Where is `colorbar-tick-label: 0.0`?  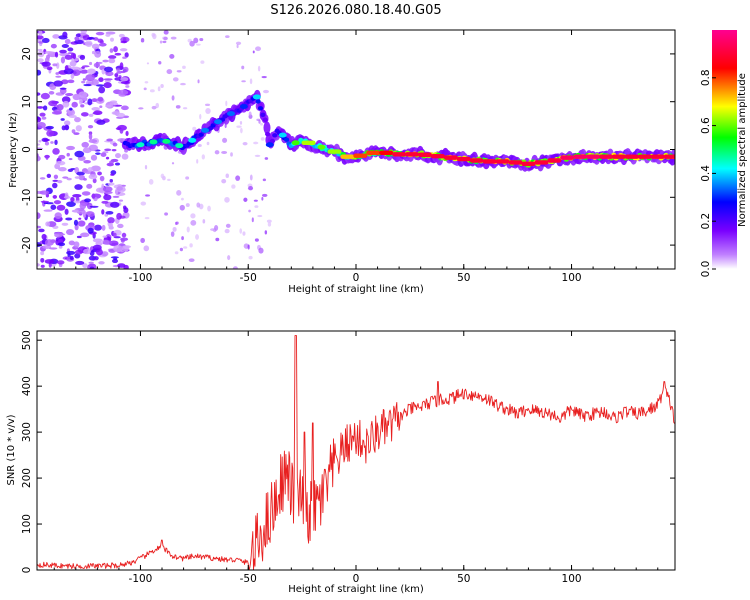
colorbar-tick-label: 0.0 is located at coordinates (706, 269).